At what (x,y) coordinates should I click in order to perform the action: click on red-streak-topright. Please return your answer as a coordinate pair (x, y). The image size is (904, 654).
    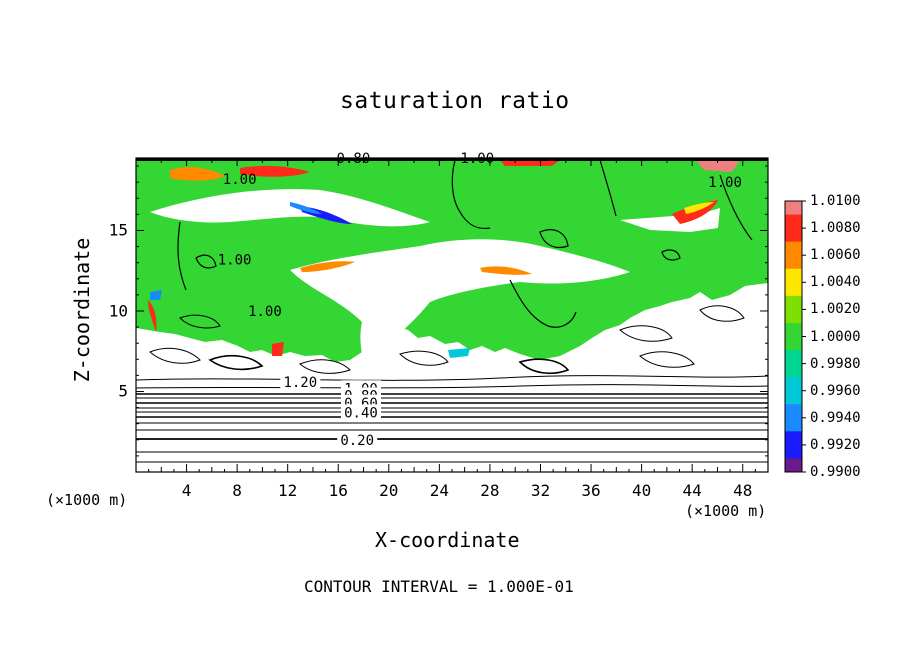
    Looking at the image, I should click on (718, 166).